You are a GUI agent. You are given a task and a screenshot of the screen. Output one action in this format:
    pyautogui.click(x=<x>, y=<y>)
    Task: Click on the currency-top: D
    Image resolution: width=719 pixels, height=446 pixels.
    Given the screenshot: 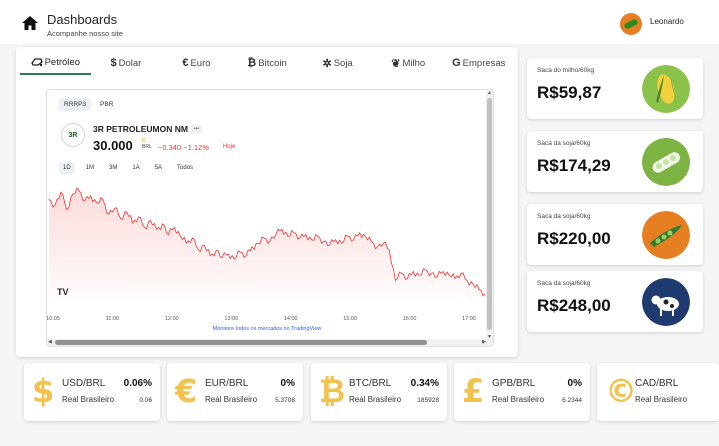 What is the action you would take?
    pyautogui.click(x=144, y=141)
    